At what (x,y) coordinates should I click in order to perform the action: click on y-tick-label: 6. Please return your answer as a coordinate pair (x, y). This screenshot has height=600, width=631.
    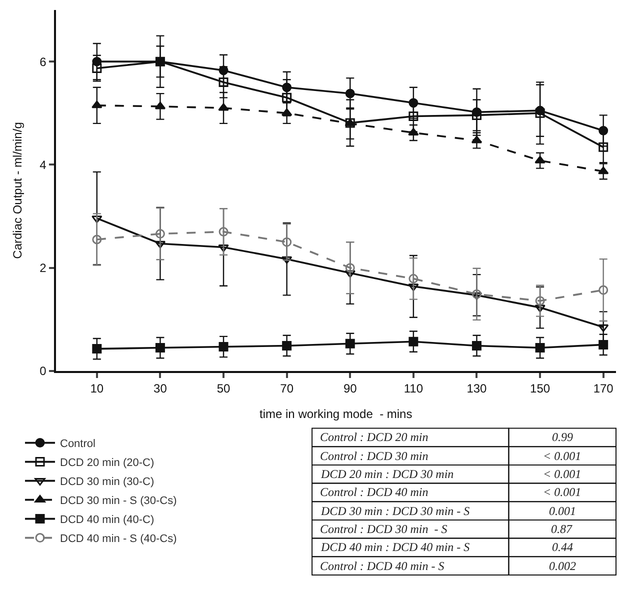
    Looking at the image, I should click on (43, 61).